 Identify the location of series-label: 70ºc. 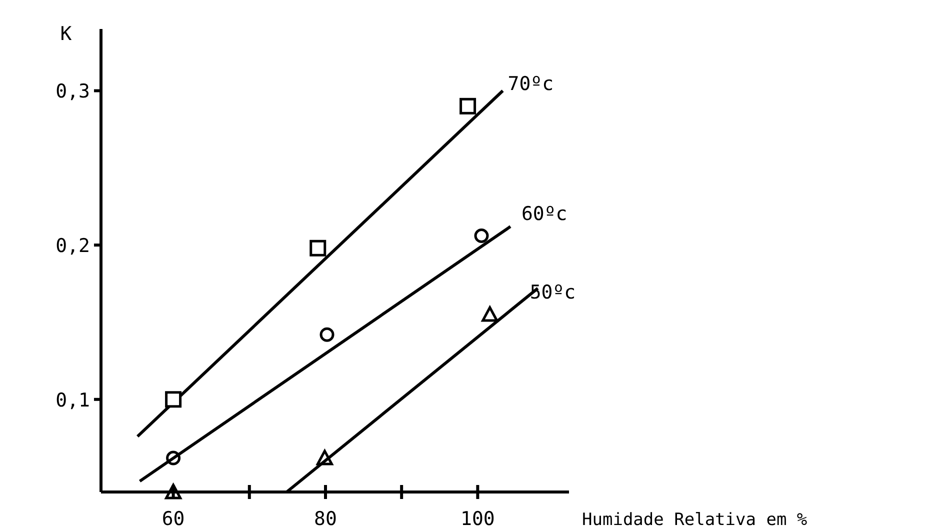
(531, 84).